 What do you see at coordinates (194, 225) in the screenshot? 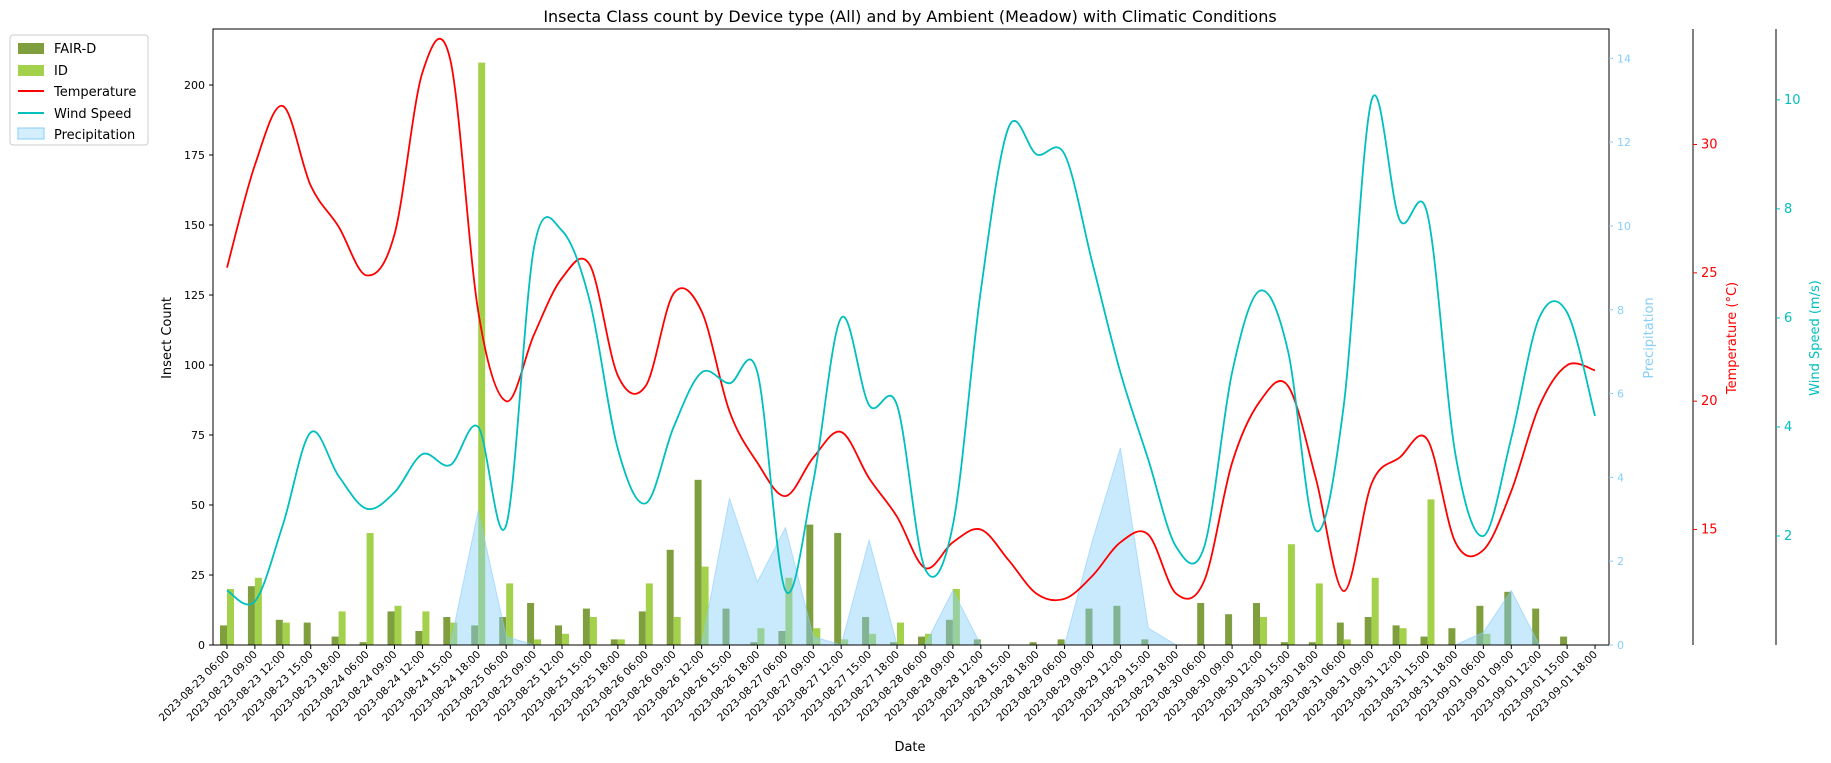
I see `y-tick-label: 150` at bounding box center [194, 225].